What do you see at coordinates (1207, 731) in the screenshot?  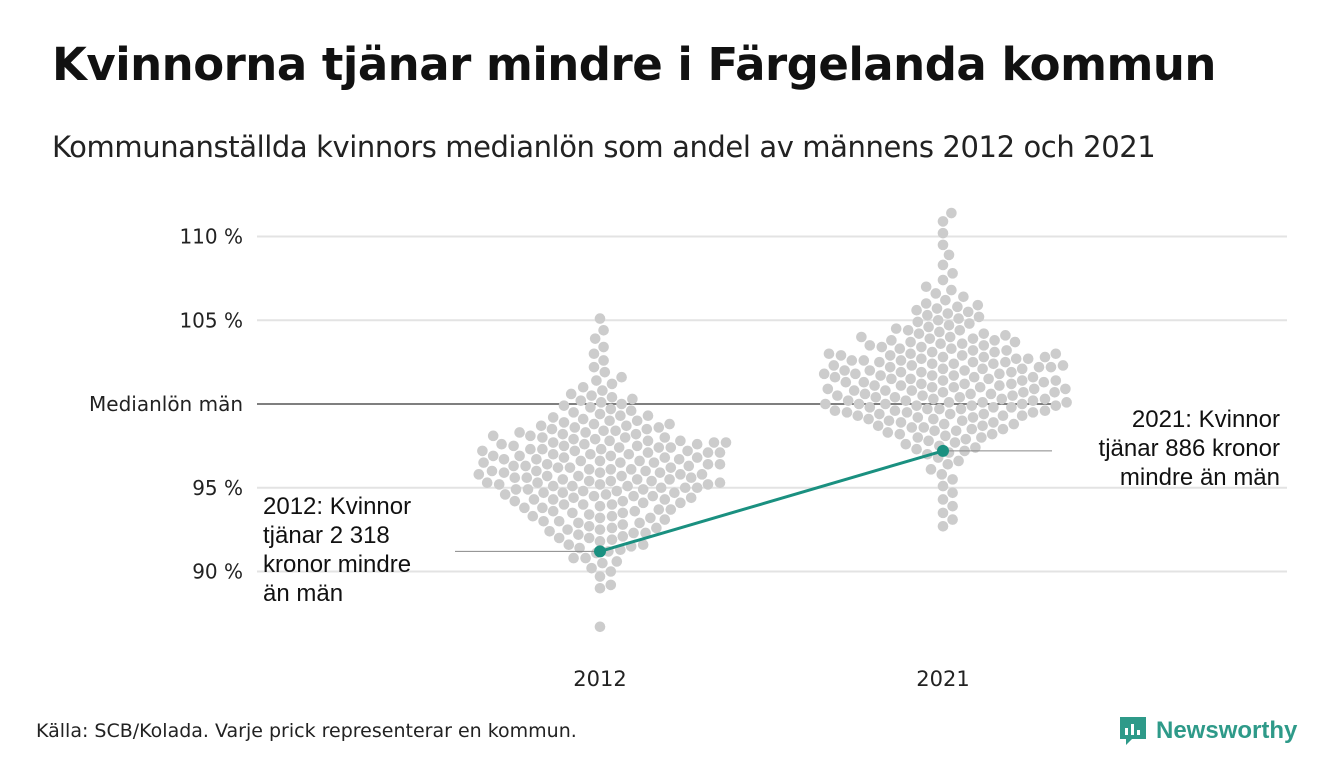 I see `brand-logo: Newsworthy` at bounding box center [1207, 731].